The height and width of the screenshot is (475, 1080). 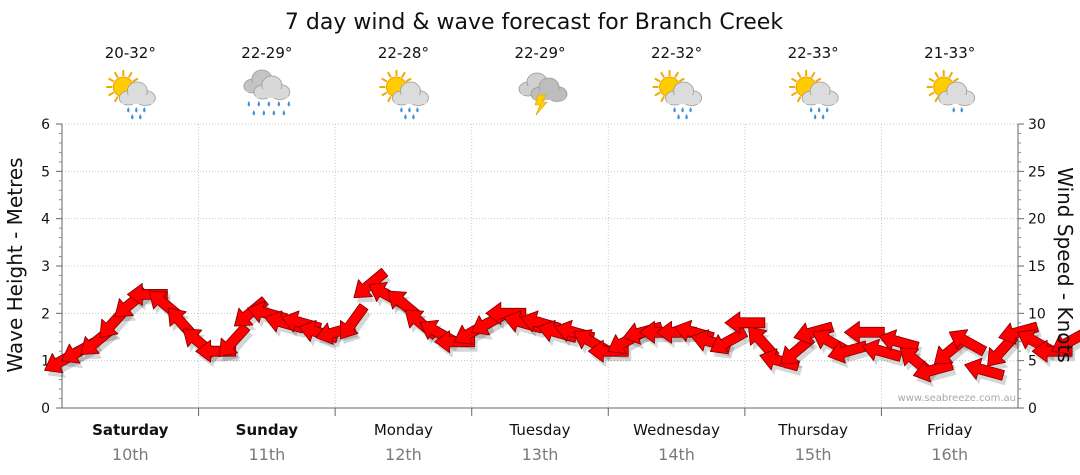 I want to click on right-tick-label: 10, so click(x=1037, y=314).